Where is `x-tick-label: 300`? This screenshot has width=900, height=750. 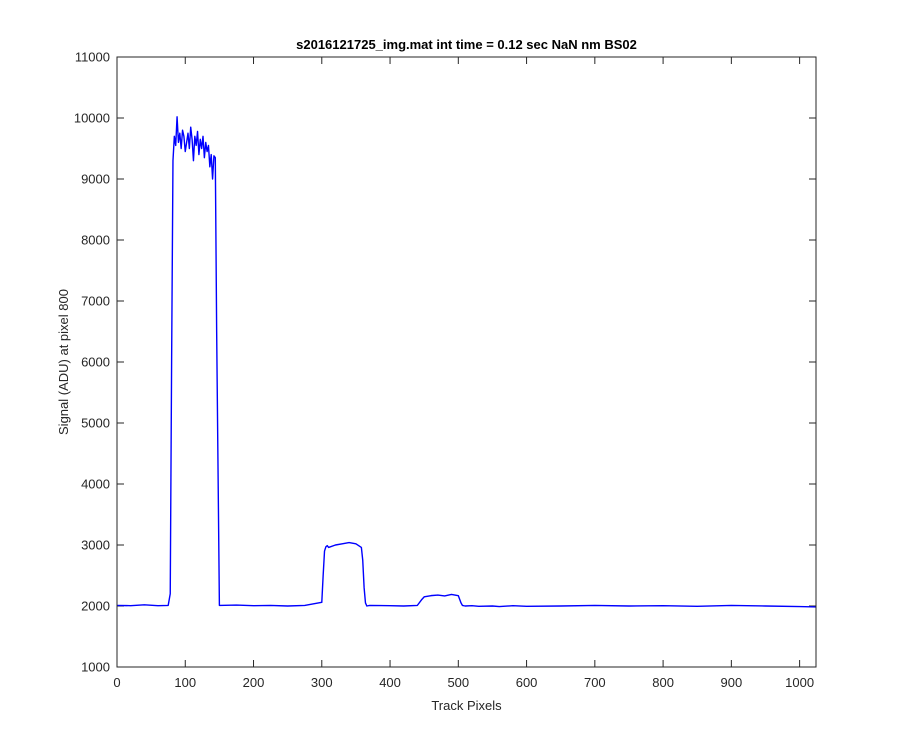
x-tick-label: 300 is located at coordinates (322, 682).